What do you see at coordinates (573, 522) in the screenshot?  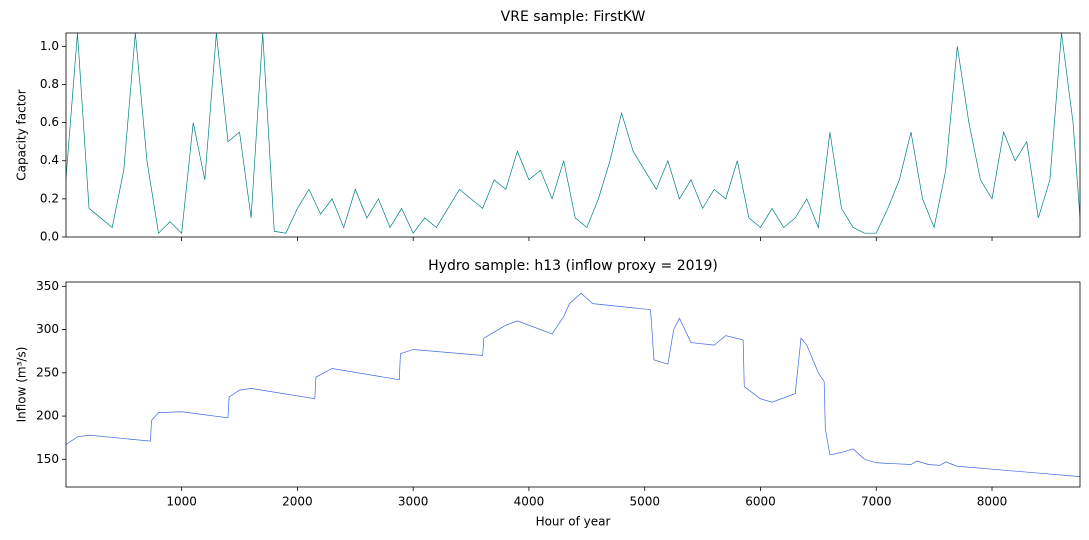 I see `x-axis-label: Hour of year` at bounding box center [573, 522].